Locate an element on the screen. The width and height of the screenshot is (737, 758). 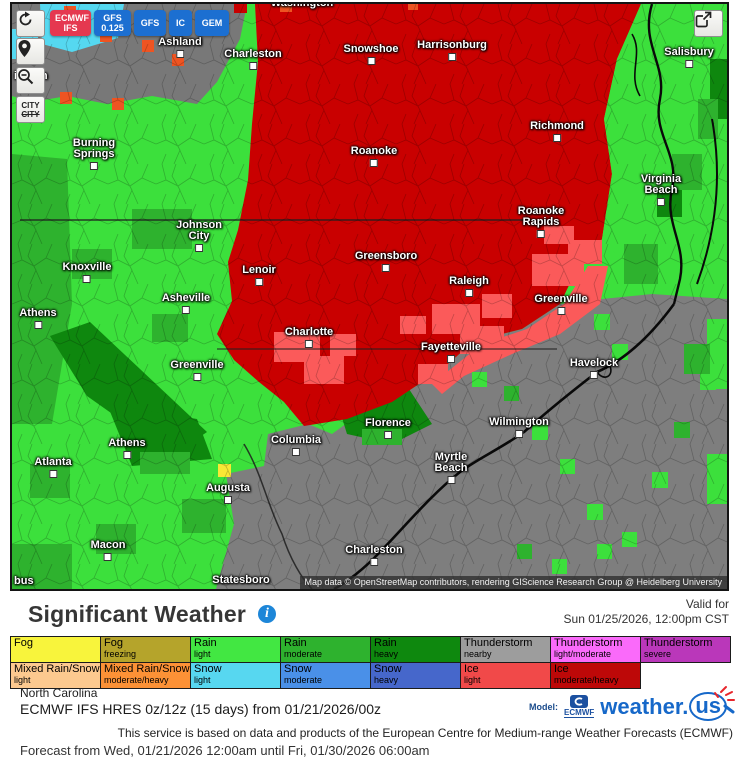
legend-cell: Snow moderate is located at coordinates (325, 675).